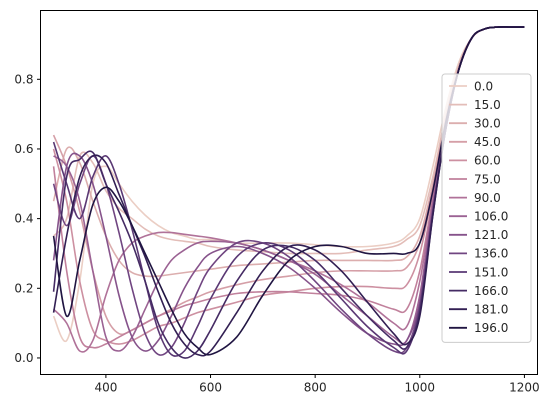 The height and width of the screenshot is (413, 547). I want to click on legend-label: 181.0, so click(491, 310).